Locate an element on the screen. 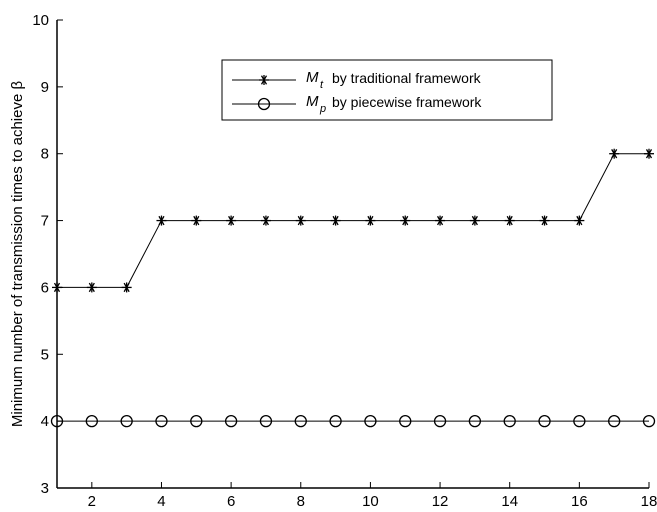 This screenshot has height=512, width=657. x-tick-label: 8 is located at coordinates (301, 501).